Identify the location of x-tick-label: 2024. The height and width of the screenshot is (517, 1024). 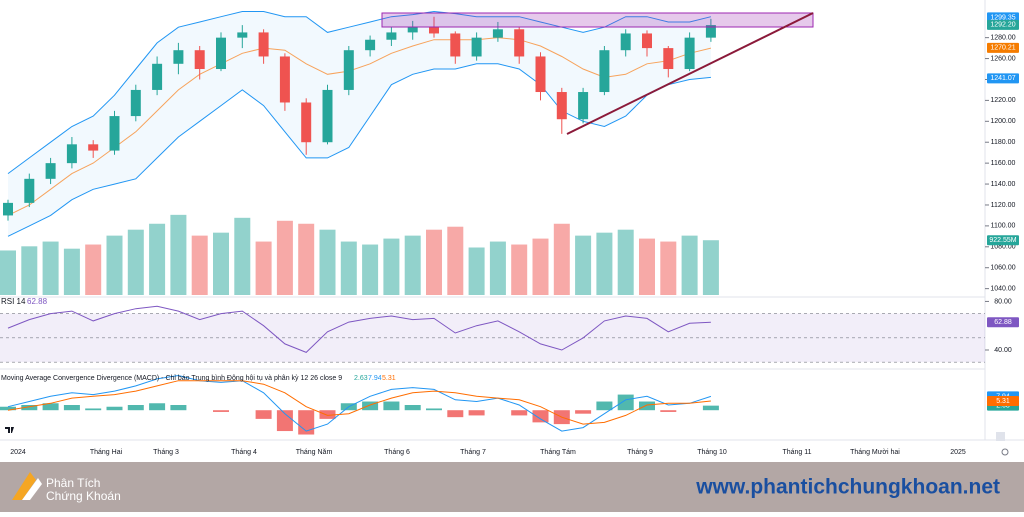
(18, 452).